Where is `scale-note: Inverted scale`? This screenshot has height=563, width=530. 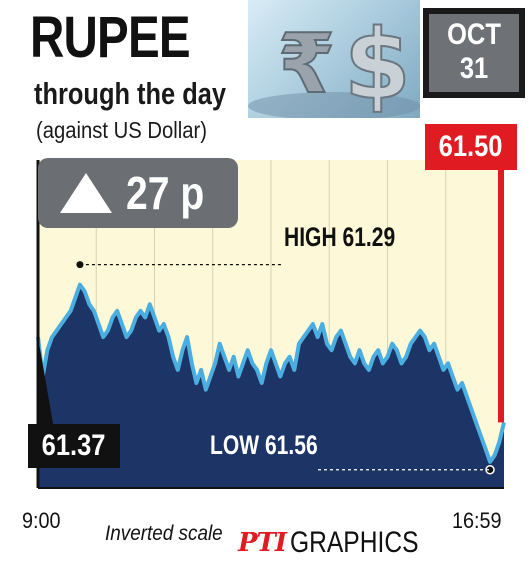 scale-note: Inverted scale is located at coordinates (164, 533).